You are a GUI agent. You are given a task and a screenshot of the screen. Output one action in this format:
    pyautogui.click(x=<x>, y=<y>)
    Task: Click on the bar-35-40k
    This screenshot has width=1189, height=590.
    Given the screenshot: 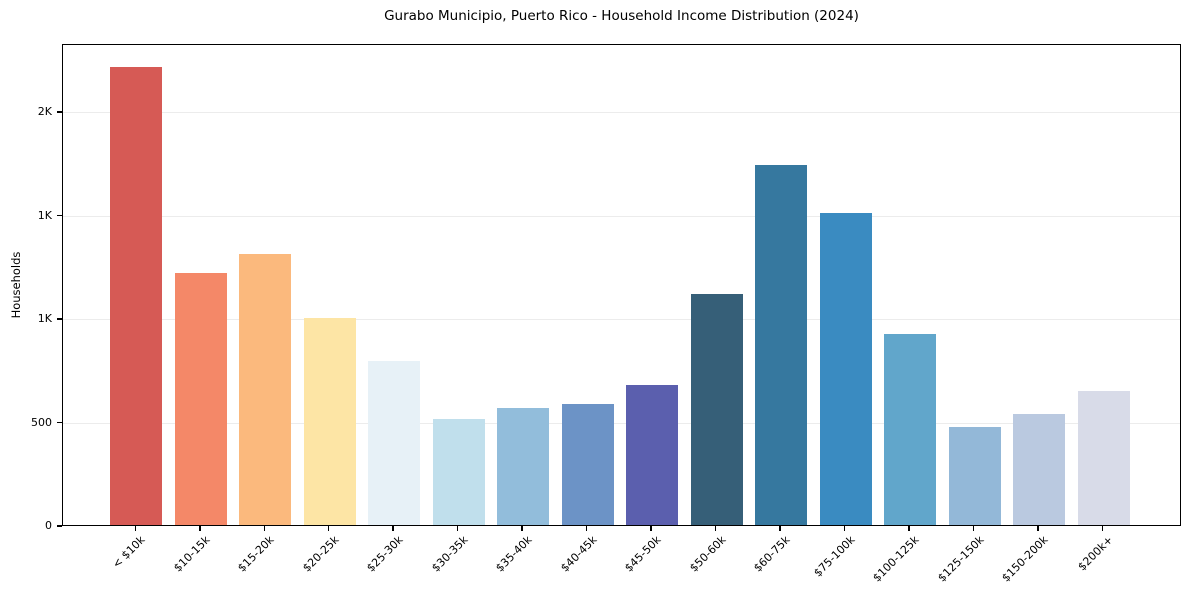 What is the action you would take?
    pyautogui.click(x=523, y=466)
    